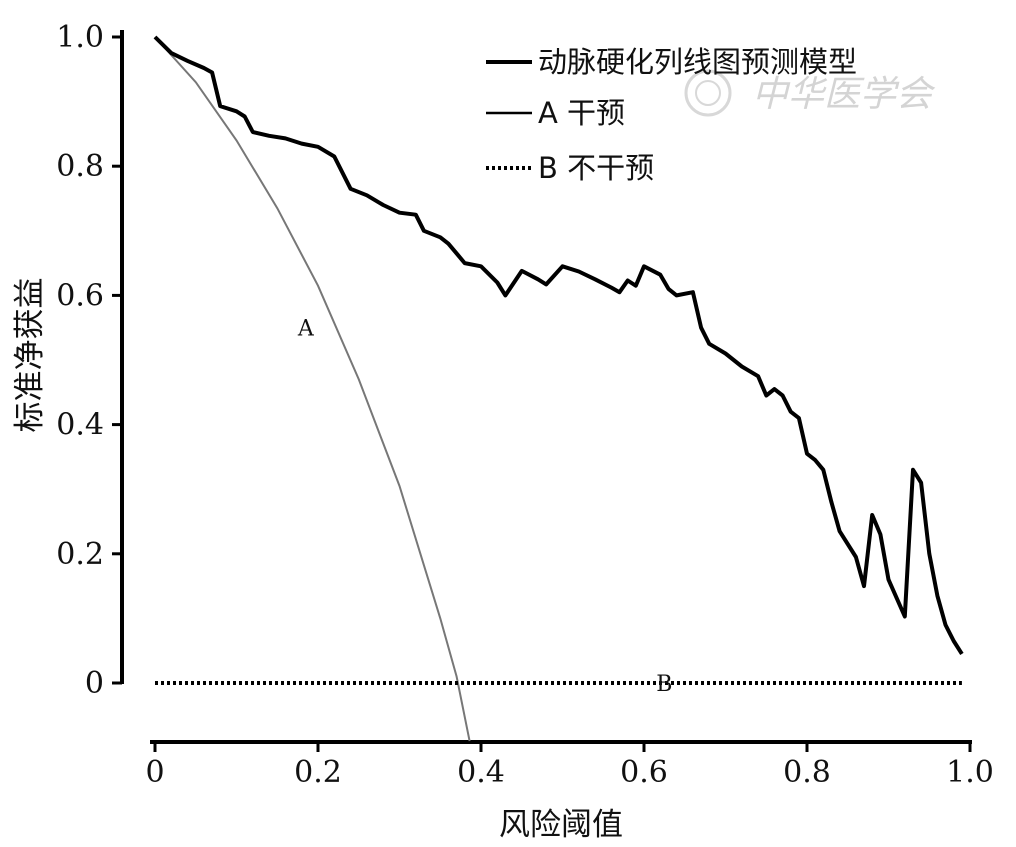  What do you see at coordinates (318, 772) in the screenshot?
I see `x-tick-label: 0.2` at bounding box center [318, 772].